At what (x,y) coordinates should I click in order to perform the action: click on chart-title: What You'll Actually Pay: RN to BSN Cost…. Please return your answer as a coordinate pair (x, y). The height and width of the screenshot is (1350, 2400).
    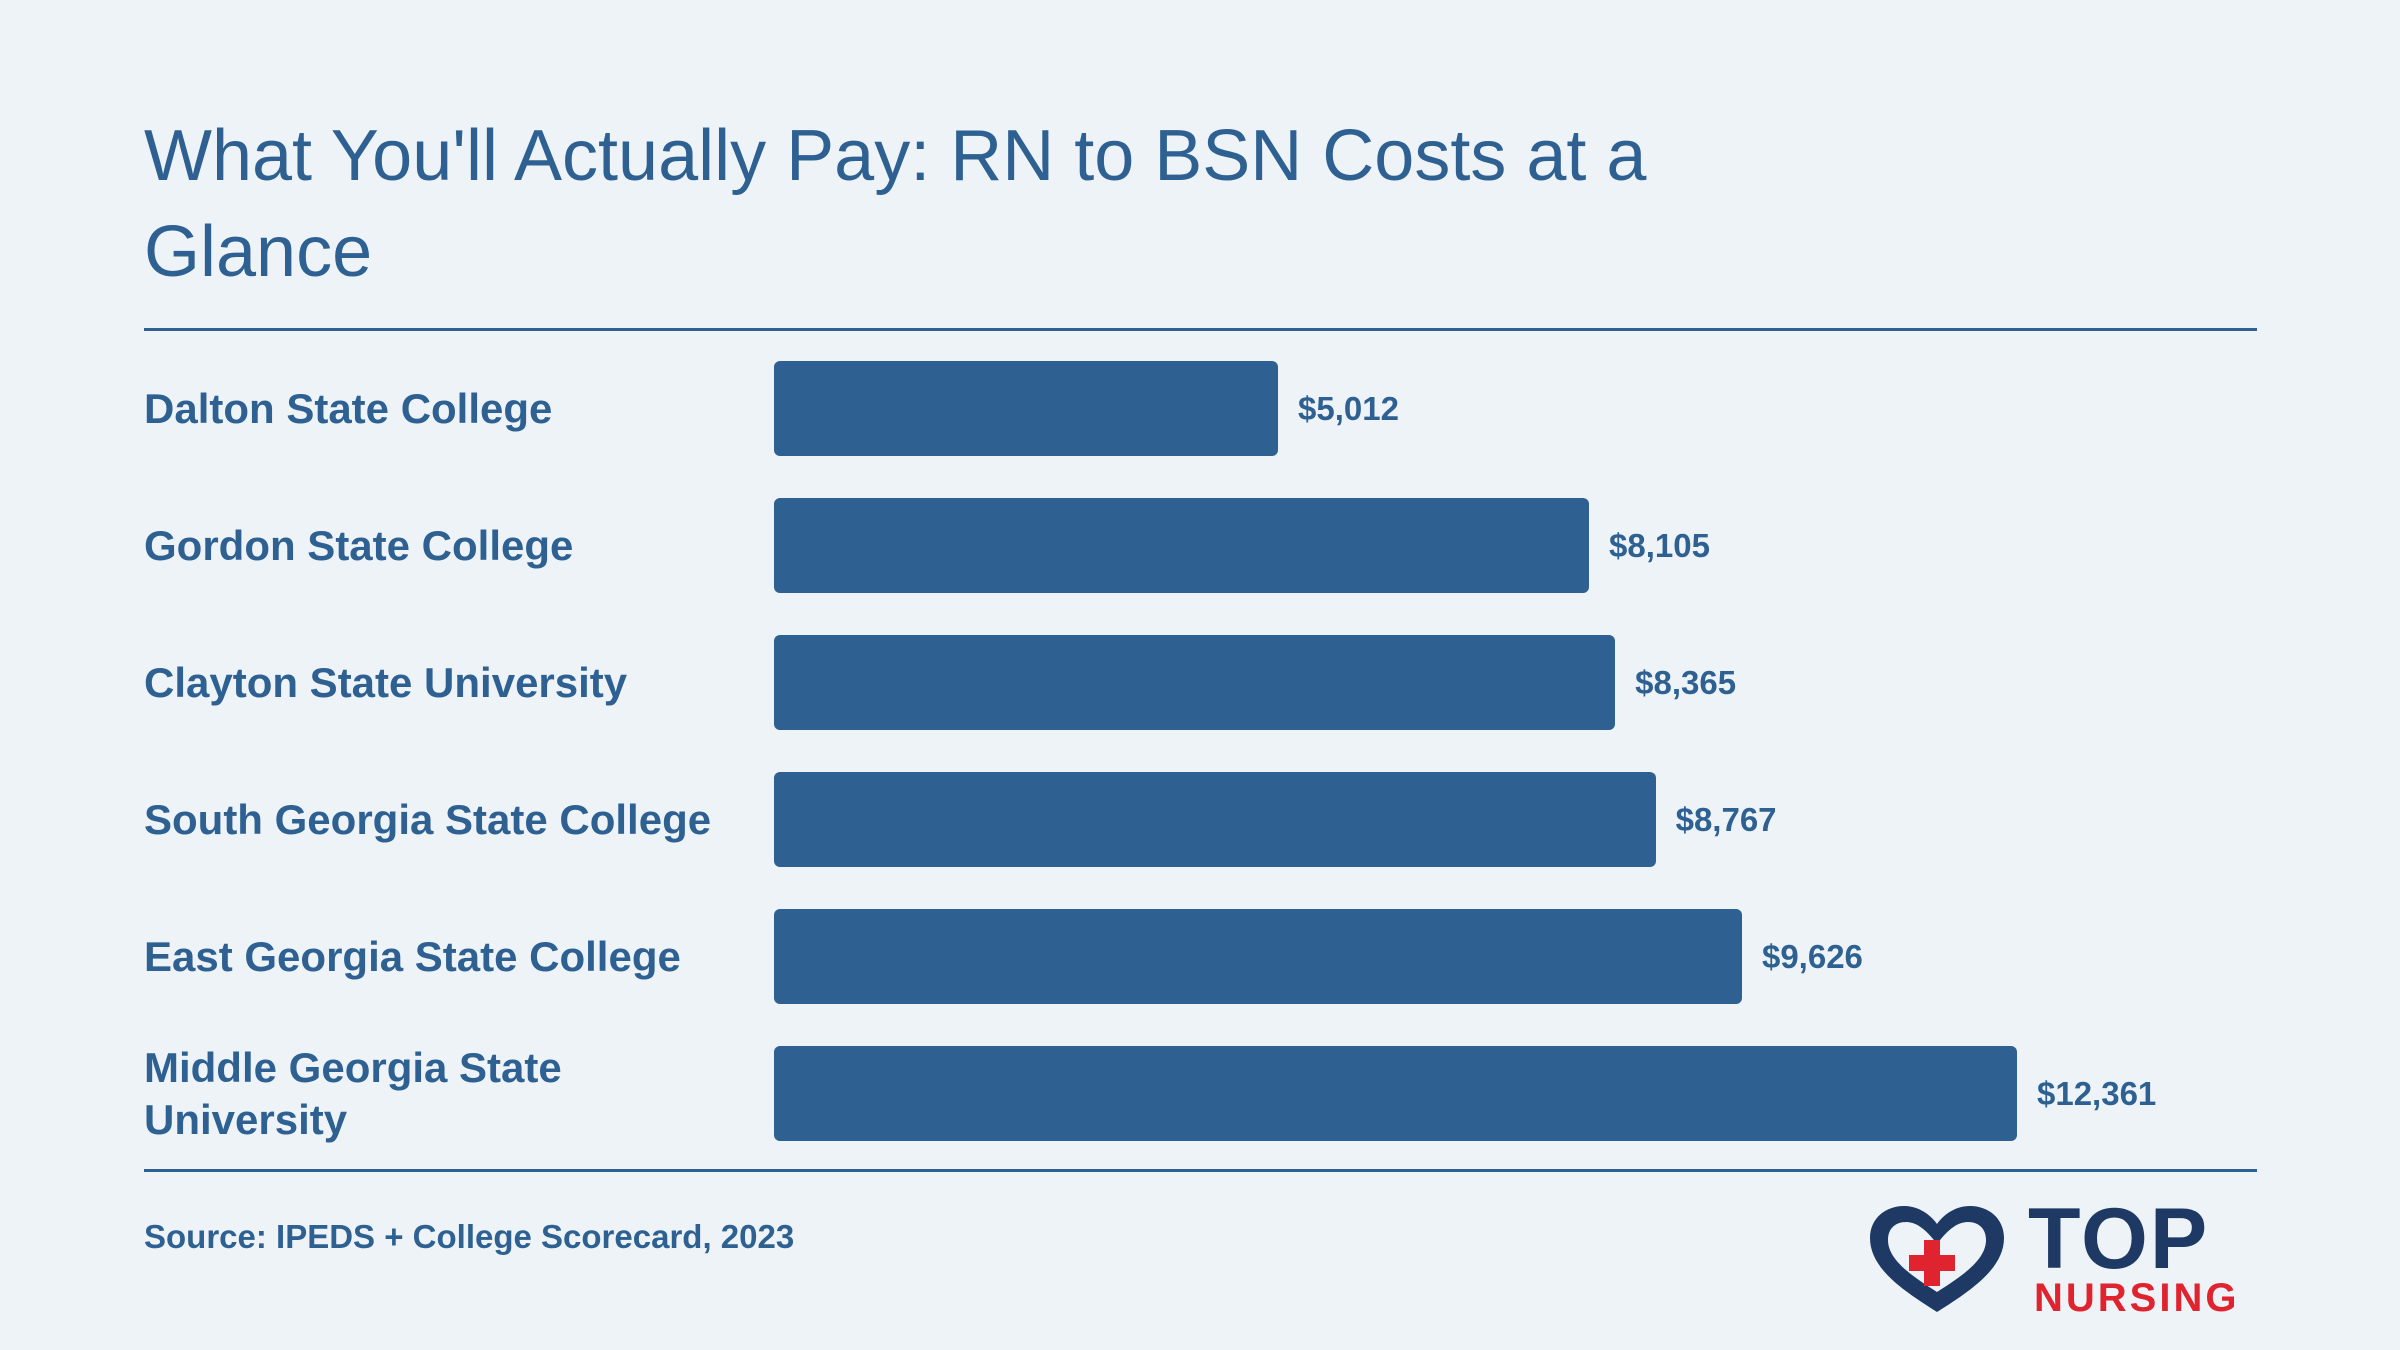
    Looking at the image, I should click on (895, 204).